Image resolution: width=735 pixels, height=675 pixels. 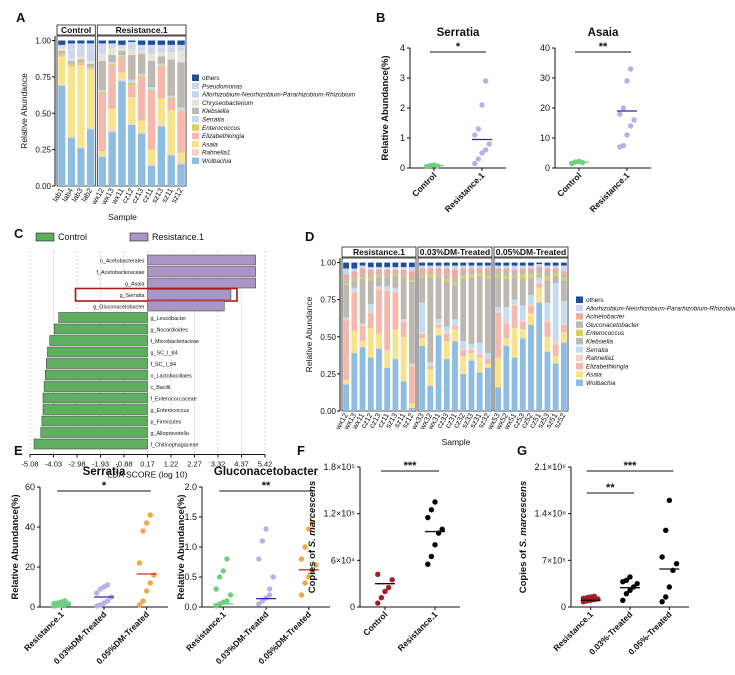 What do you see at coordinates (569, 184) in the screenshot?
I see `x-tick-label: Control` at bounding box center [569, 184].